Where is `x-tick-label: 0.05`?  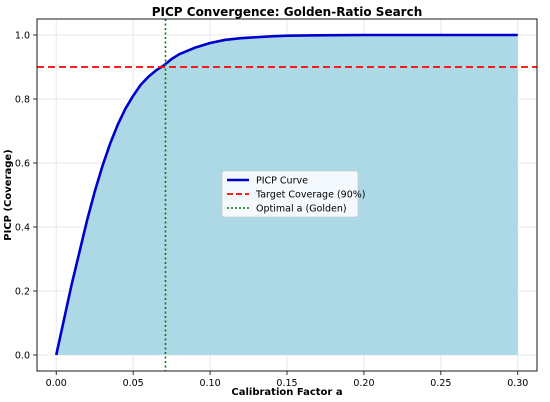 x-tick-label: 0.05 is located at coordinates (133, 383).